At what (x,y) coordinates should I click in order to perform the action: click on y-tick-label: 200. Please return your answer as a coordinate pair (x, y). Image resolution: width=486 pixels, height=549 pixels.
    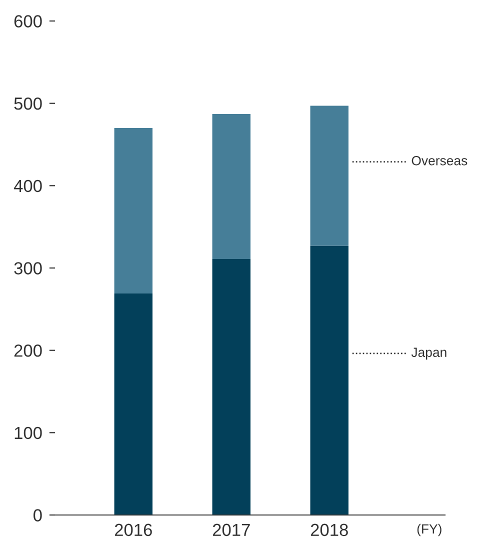
    Looking at the image, I should click on (28, 350).